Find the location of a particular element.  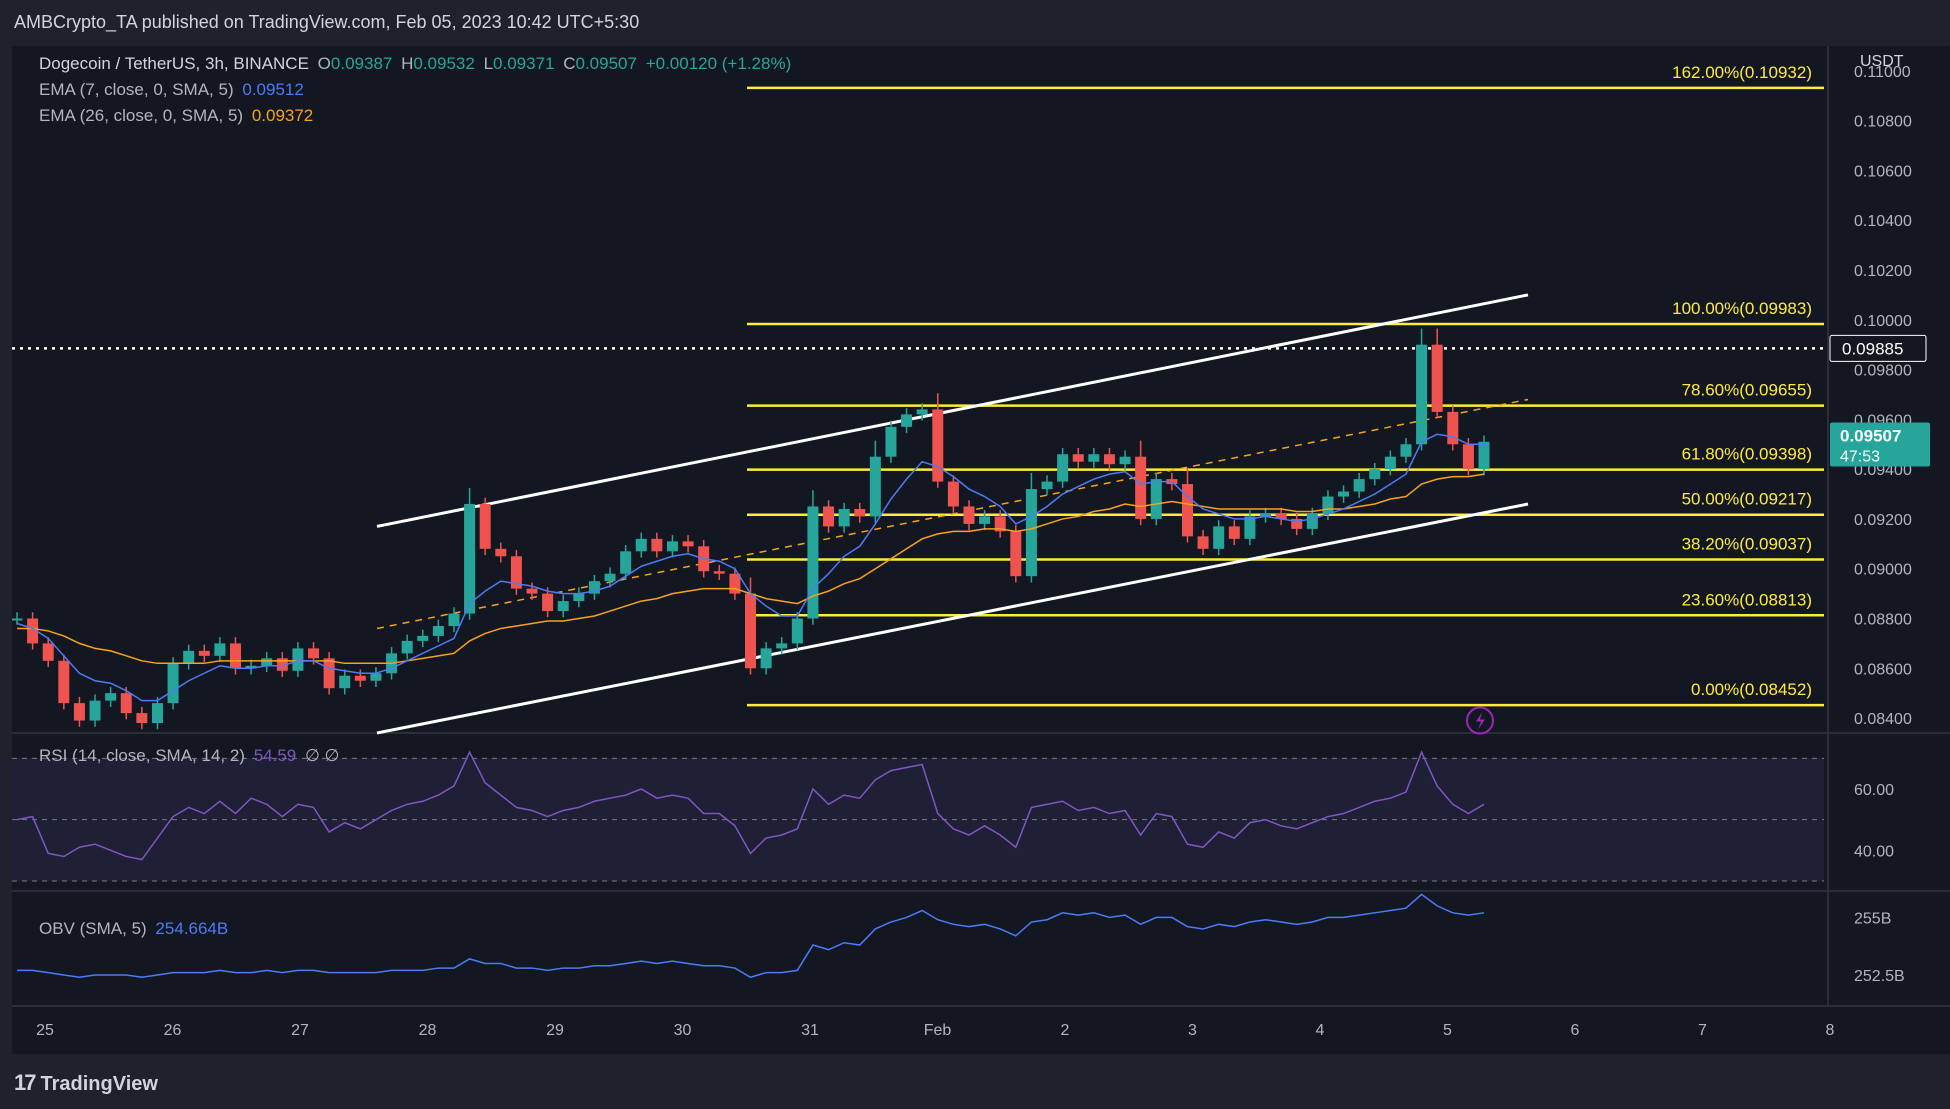

channel-upper-line is located at coordinates (952, 410).